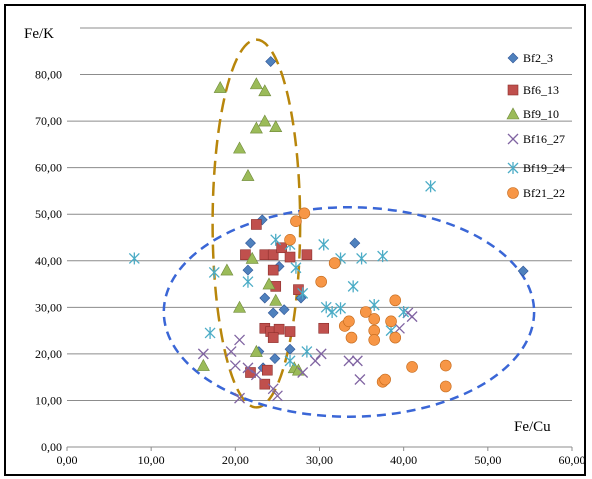  I want to click on y-tick-label: 10,00, so click(48, 400).